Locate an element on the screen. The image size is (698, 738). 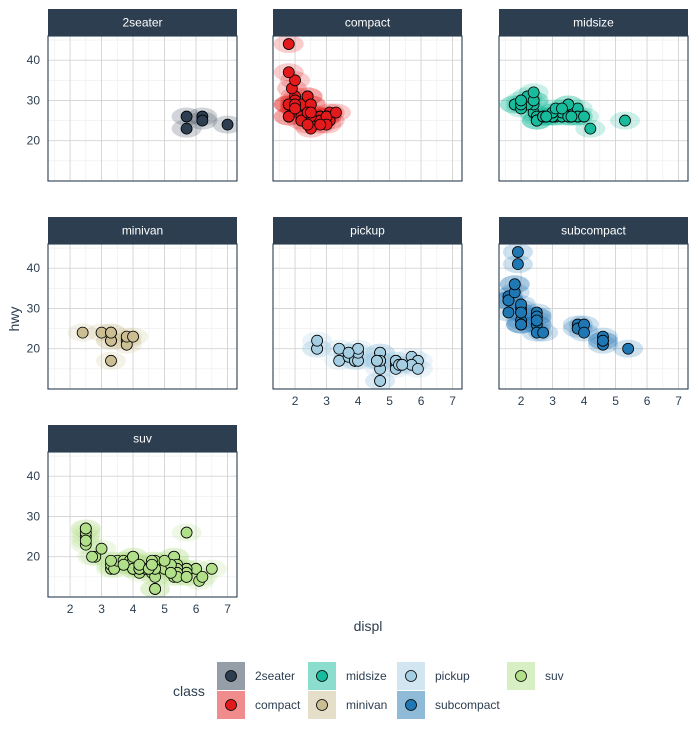
facet-panel-pickup: pickup 2 3 4 5 6 7 is located at coordinates (367, 312).